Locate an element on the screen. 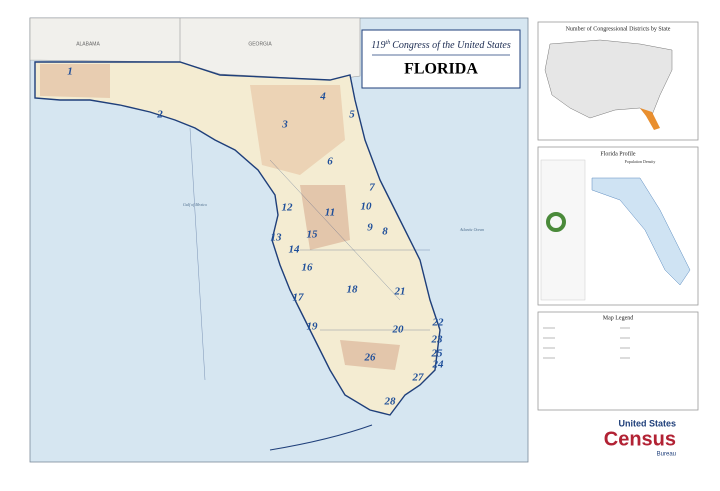 This screenshot has height=491, width=720. logo-line: United States is located at coordinates (647, 423).